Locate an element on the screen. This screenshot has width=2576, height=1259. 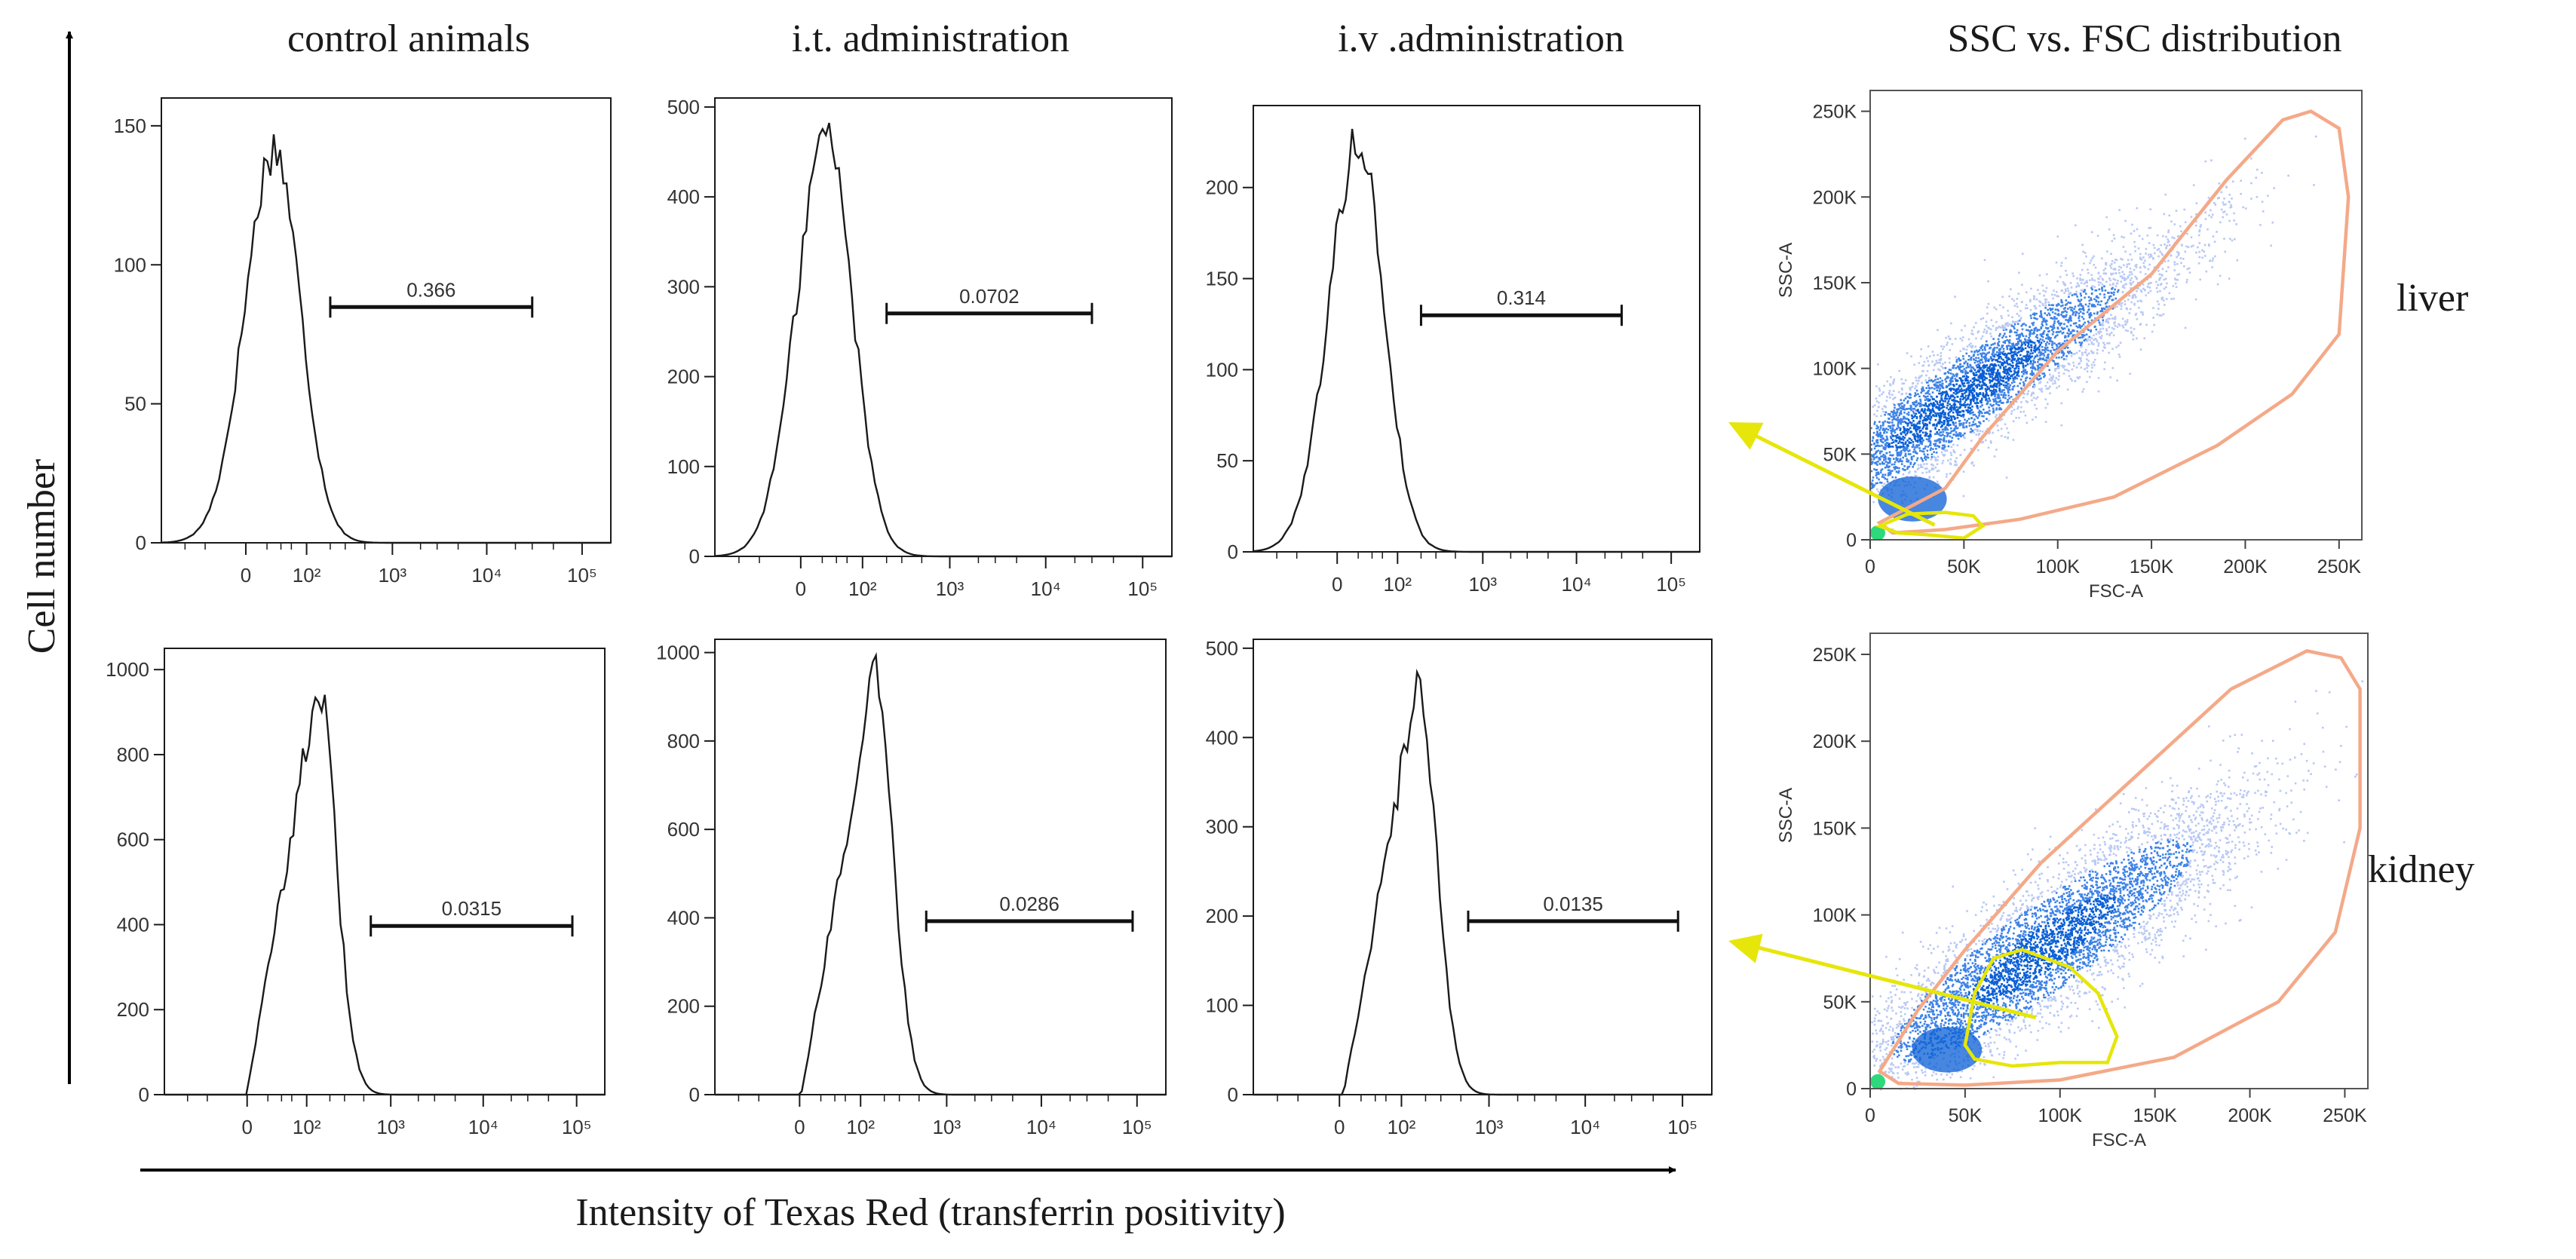
plot-background is located at coordinates (2119, 861).